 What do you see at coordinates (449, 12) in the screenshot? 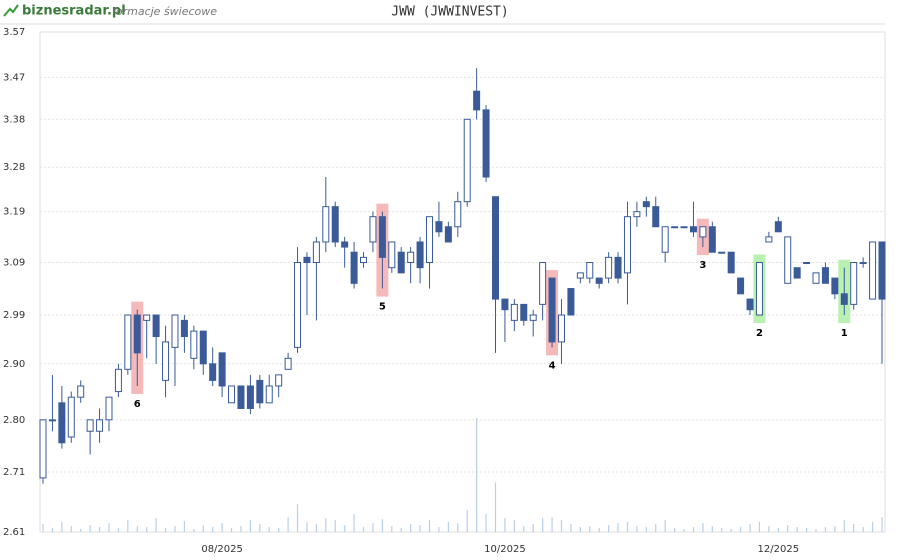
I see `chart-title: JWW (JWWINVEST)` at bounding box center [449, 12].